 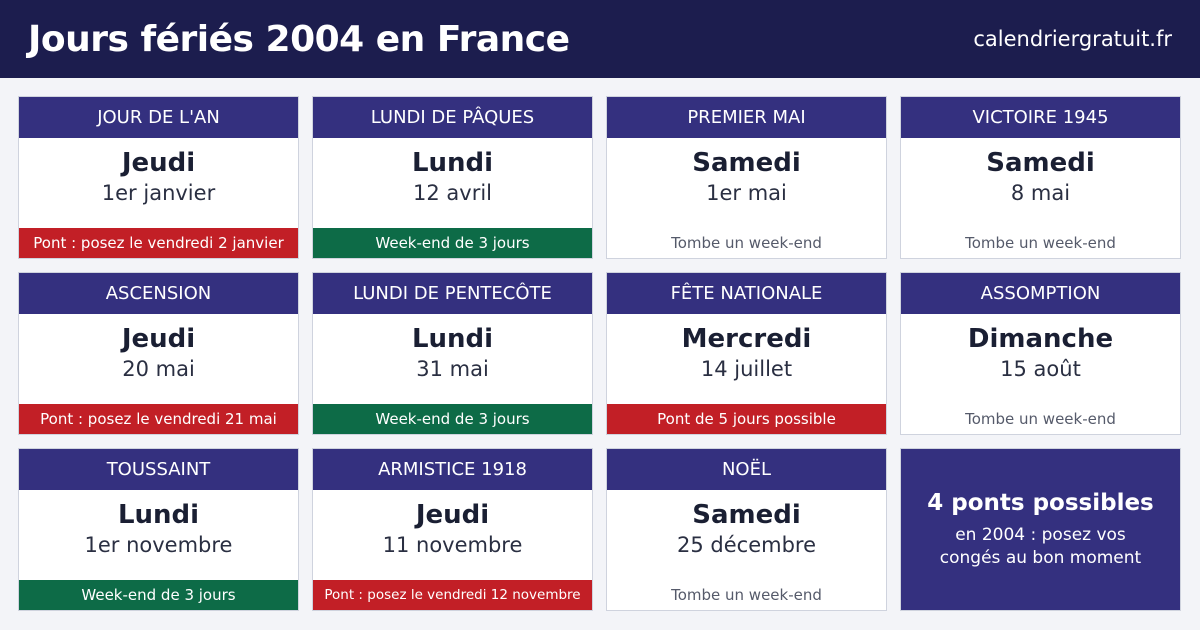 I want to click on holiday-date: 1er novembre, so click(x=158, y=545).